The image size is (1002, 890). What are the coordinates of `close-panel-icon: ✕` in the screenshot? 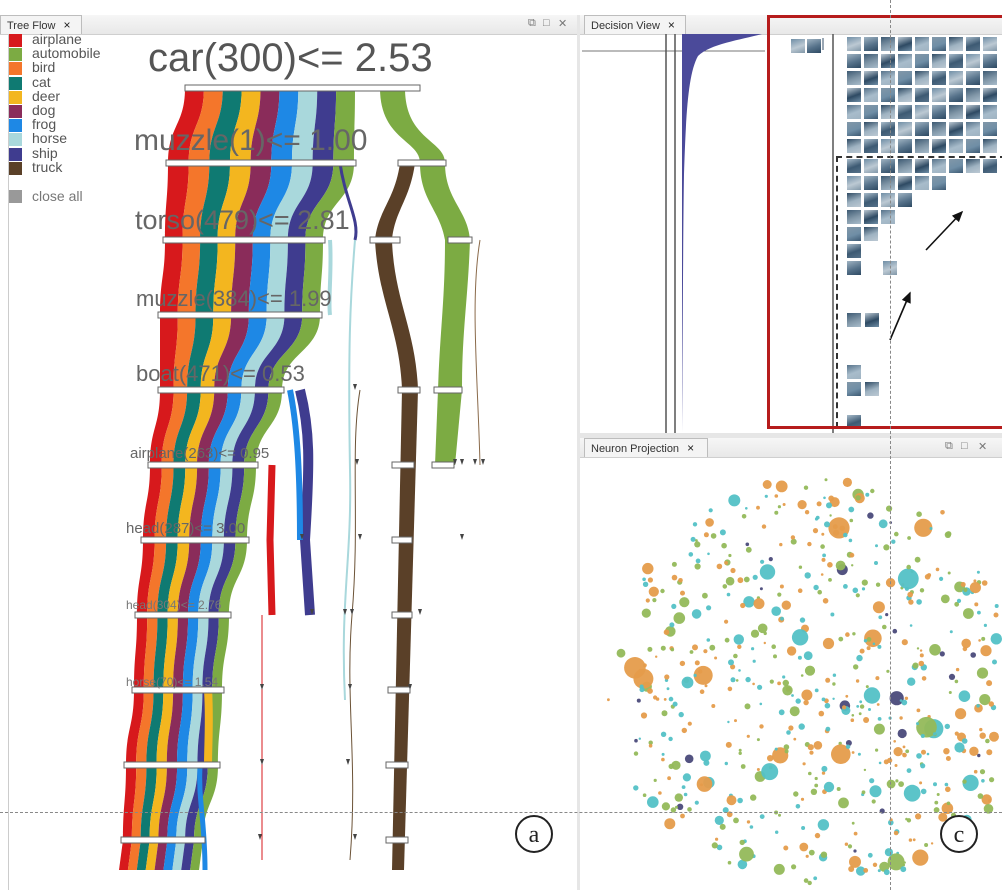 It's located at (983, 447).